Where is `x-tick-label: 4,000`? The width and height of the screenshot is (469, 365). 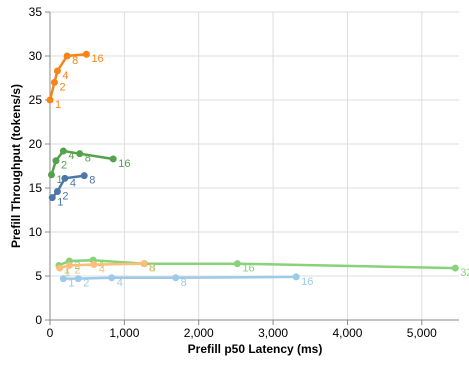
x-tick-label: 4,000 is located at coordinates (347, 333).